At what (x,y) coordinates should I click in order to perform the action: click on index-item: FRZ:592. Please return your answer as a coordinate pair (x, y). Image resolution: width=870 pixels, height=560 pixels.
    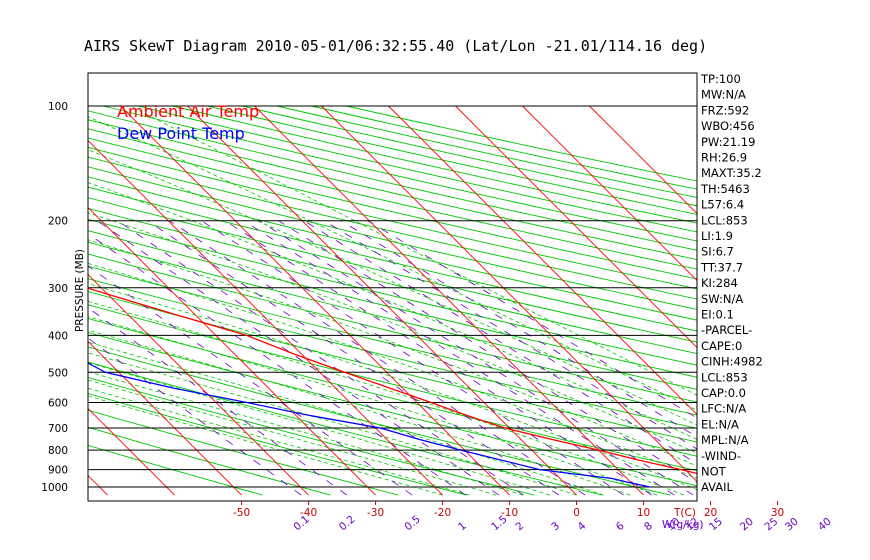
    Looking at the image, I should click on (725, 110).